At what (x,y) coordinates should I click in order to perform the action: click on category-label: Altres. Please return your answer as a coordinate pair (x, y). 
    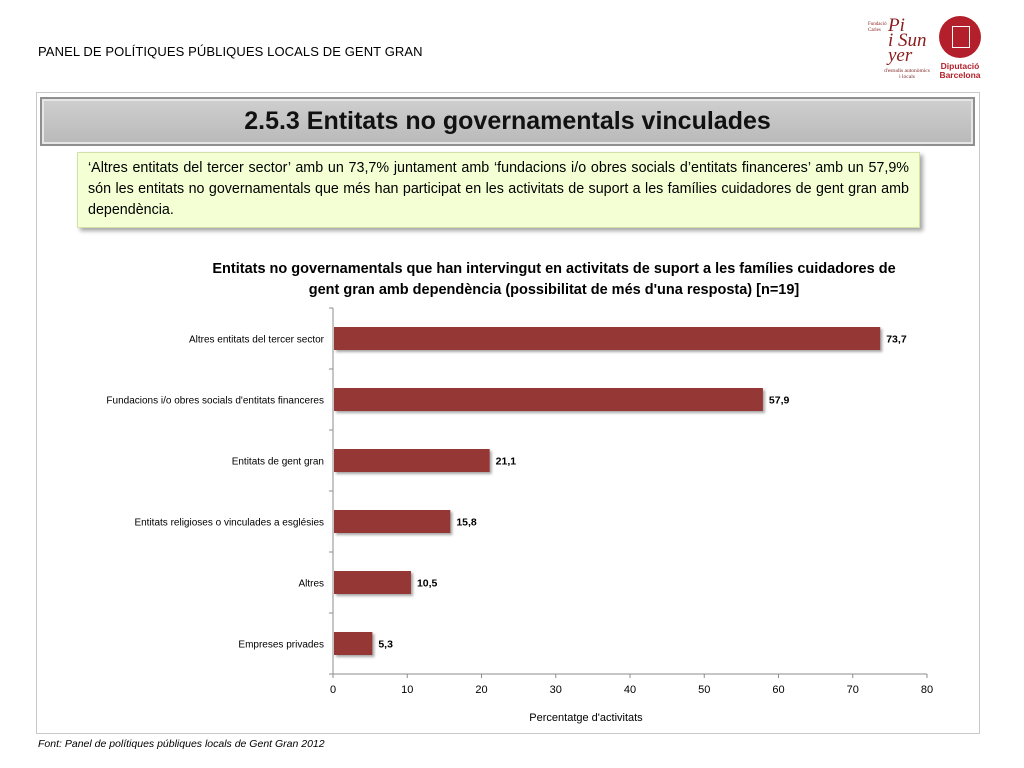
    Looking at the image, I should click on (311, 584).